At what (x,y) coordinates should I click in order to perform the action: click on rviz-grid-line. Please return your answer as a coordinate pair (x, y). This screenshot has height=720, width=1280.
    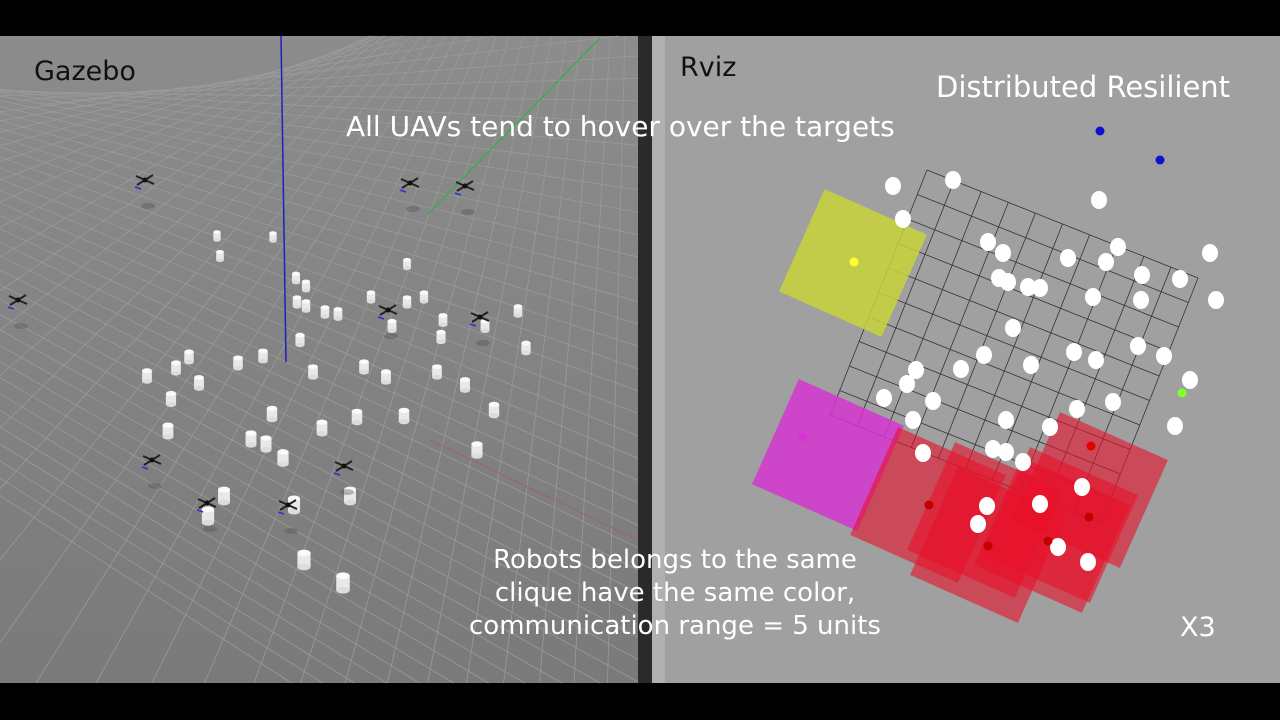
    Looking at the image, I should click on (1041, 357).